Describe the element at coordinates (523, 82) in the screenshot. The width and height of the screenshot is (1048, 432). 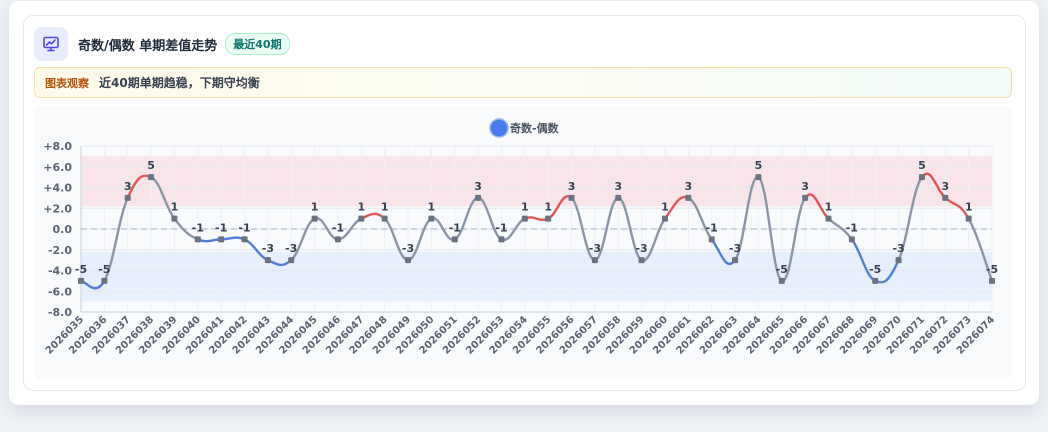
I see `observation-bar: 图表观察 近40期单期趋稳，下期守均衡` at that location.